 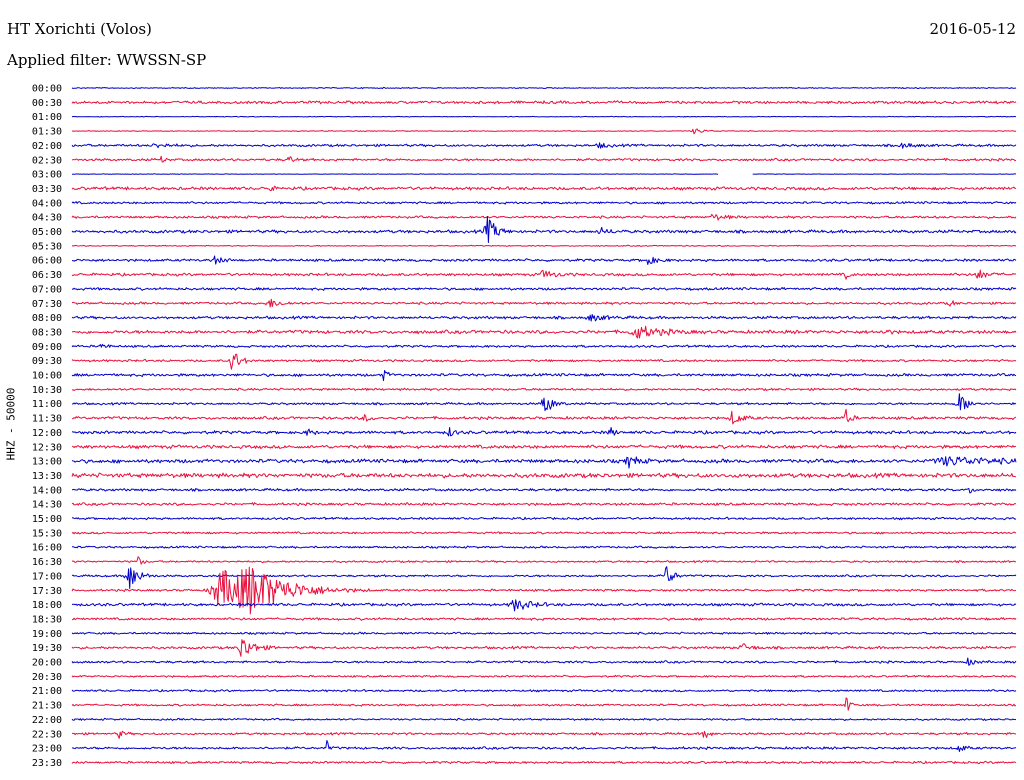 I want to click on time-label: 02:00, so click(x=47, y=146).